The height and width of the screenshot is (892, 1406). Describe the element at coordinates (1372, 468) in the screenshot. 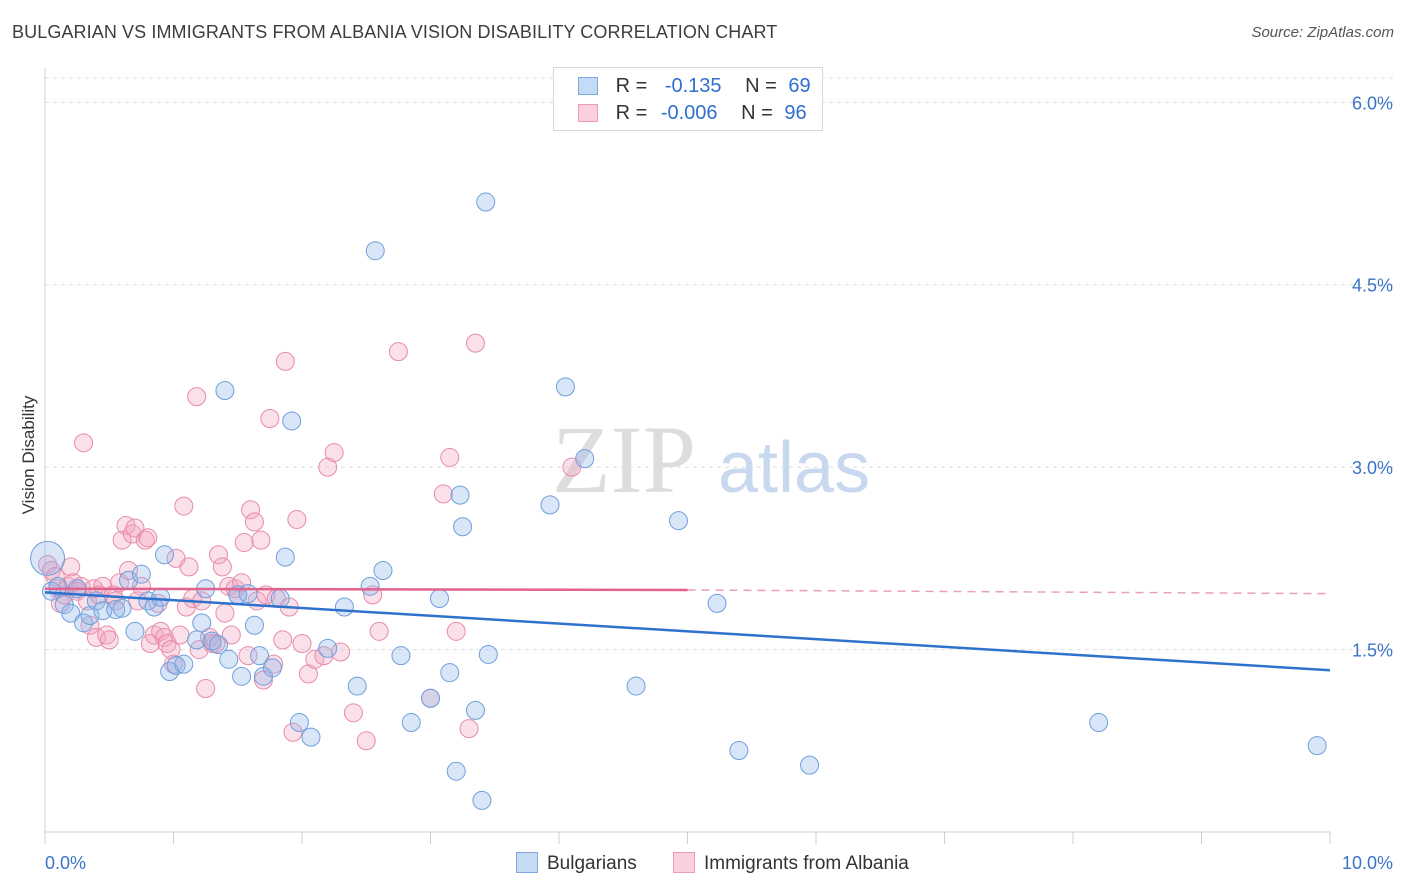

I see `y-tick-label: 3.0%` at that location.